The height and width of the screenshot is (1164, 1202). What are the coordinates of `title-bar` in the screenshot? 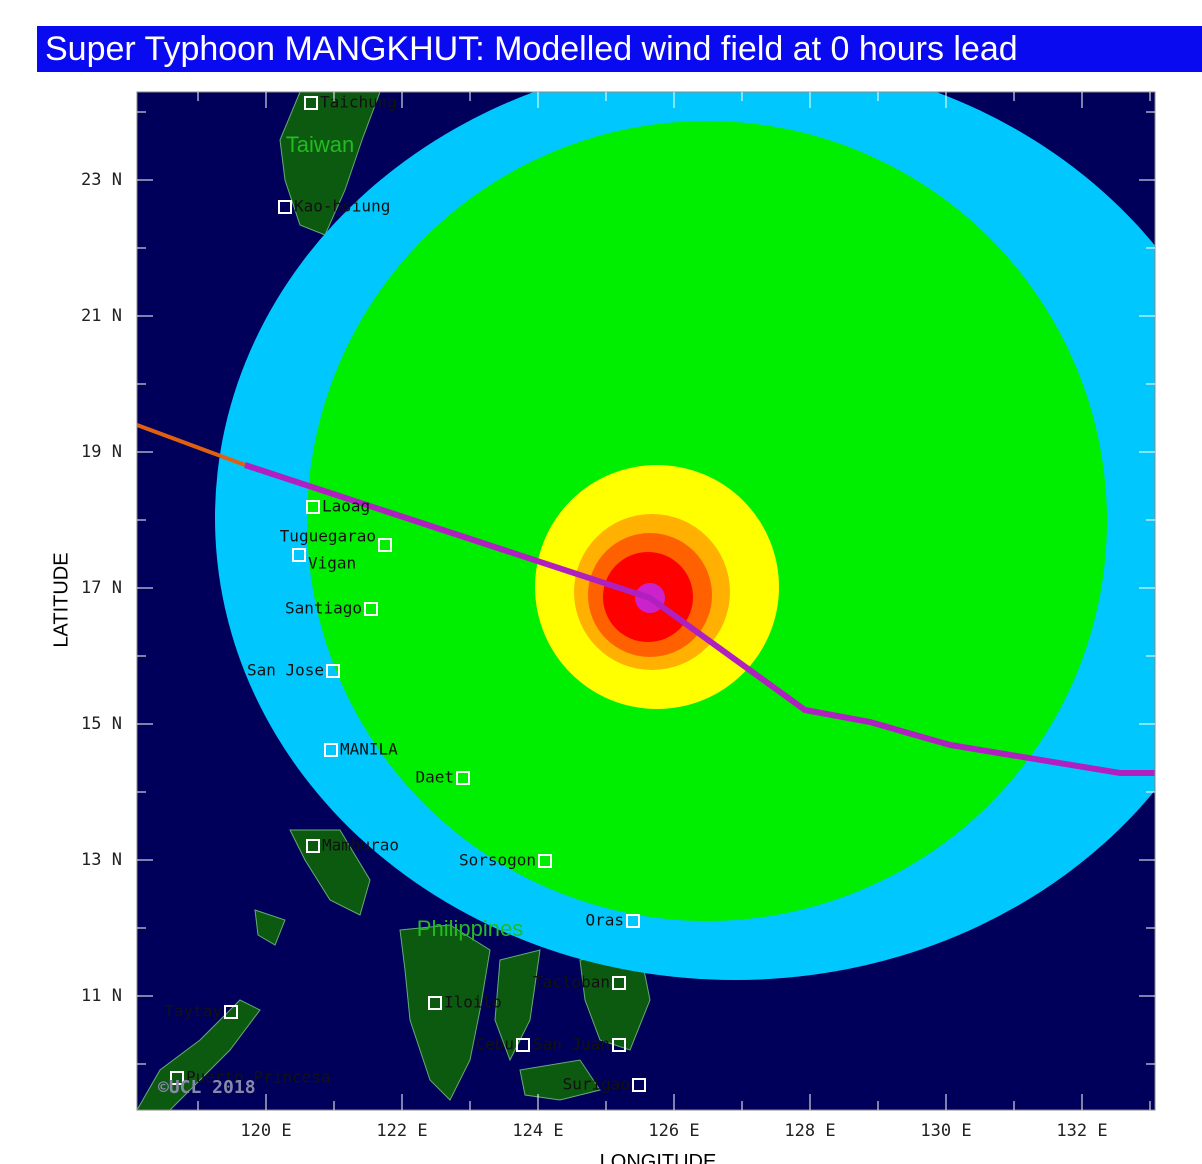 It's located at (619, 49).